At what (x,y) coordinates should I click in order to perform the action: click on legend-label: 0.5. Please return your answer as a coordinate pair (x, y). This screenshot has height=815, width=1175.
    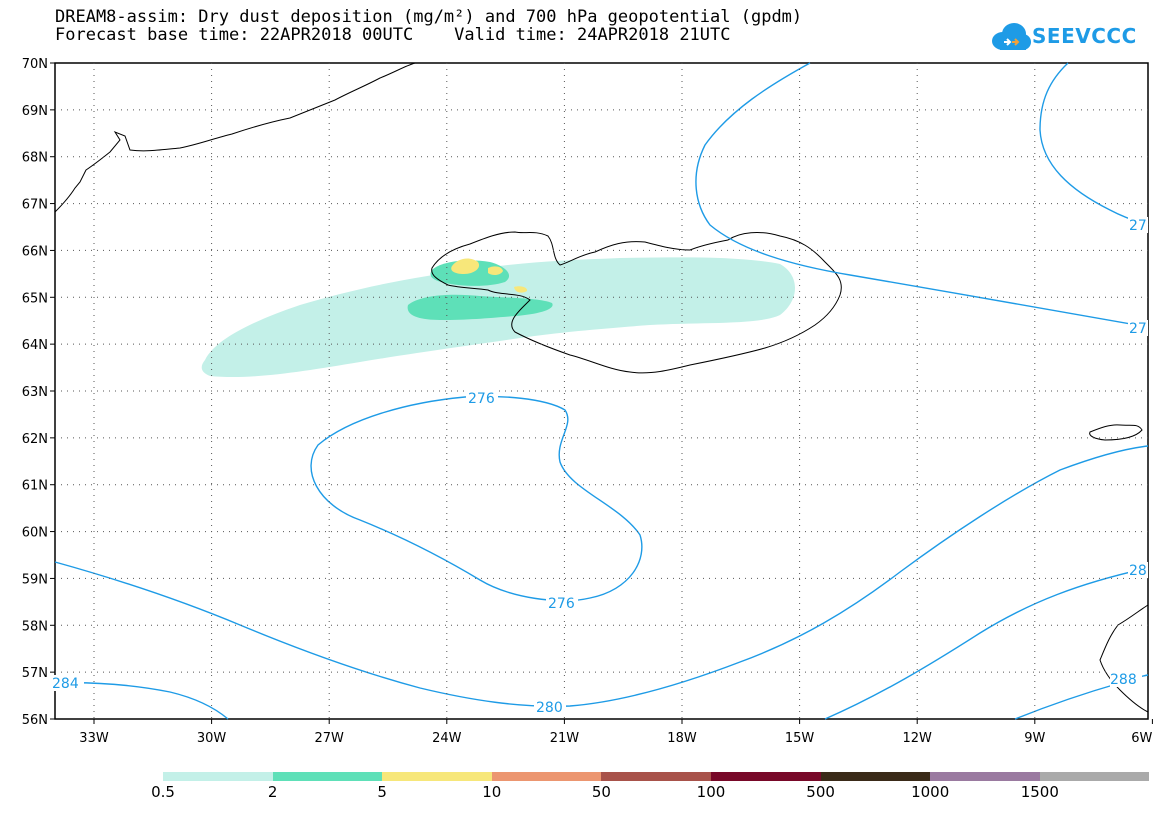
    Looking at the image, I should click on (163, 792).